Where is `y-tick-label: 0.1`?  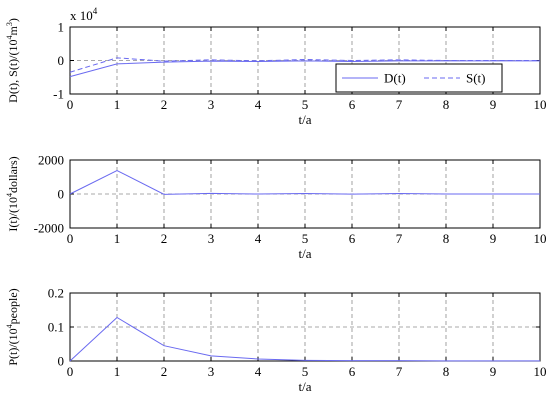
y-tick-label: 0.1 is located at coordinates (56, 327).